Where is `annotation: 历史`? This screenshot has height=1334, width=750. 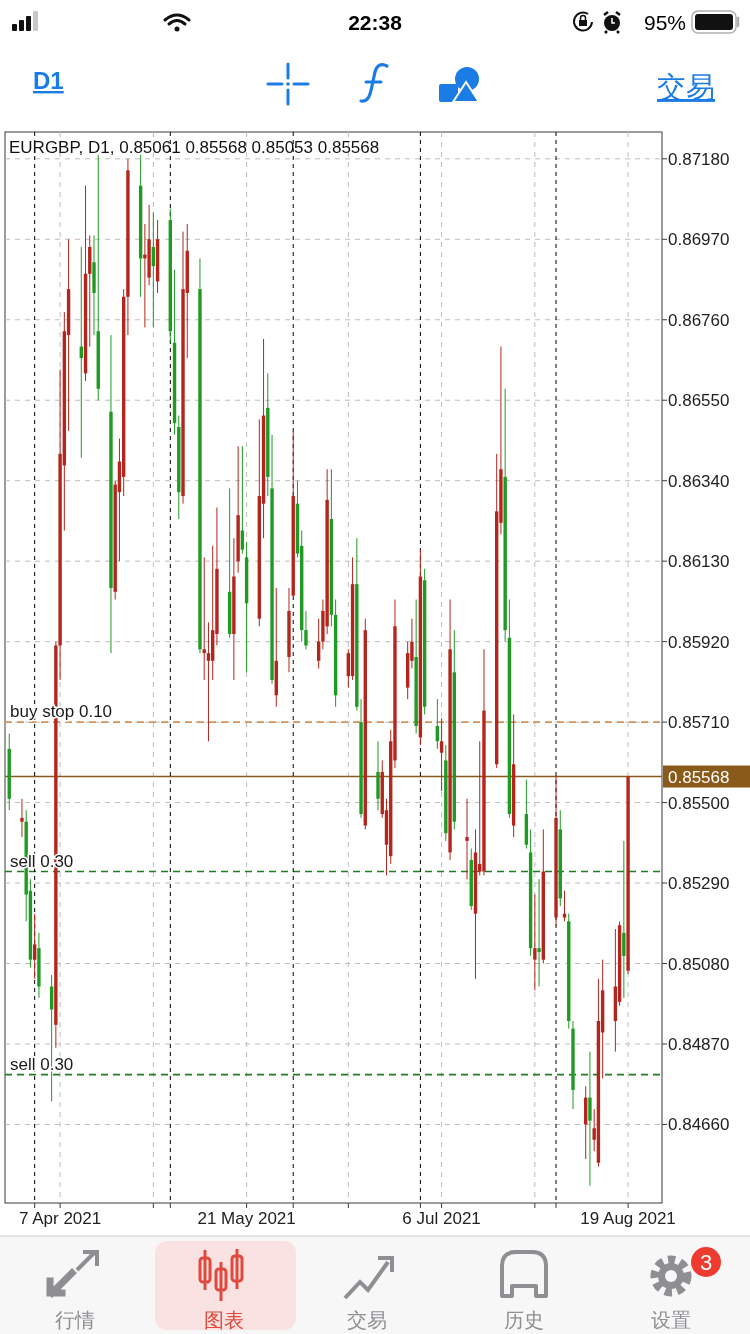 annotation: 历史 is located at coordinates (524, 1320).